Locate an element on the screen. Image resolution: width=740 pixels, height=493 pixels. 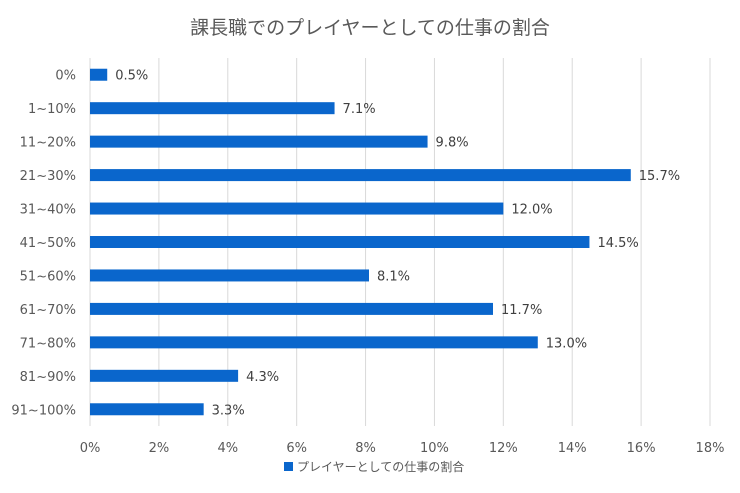
data-label: 13.0% is located at coordinates (566, 343).